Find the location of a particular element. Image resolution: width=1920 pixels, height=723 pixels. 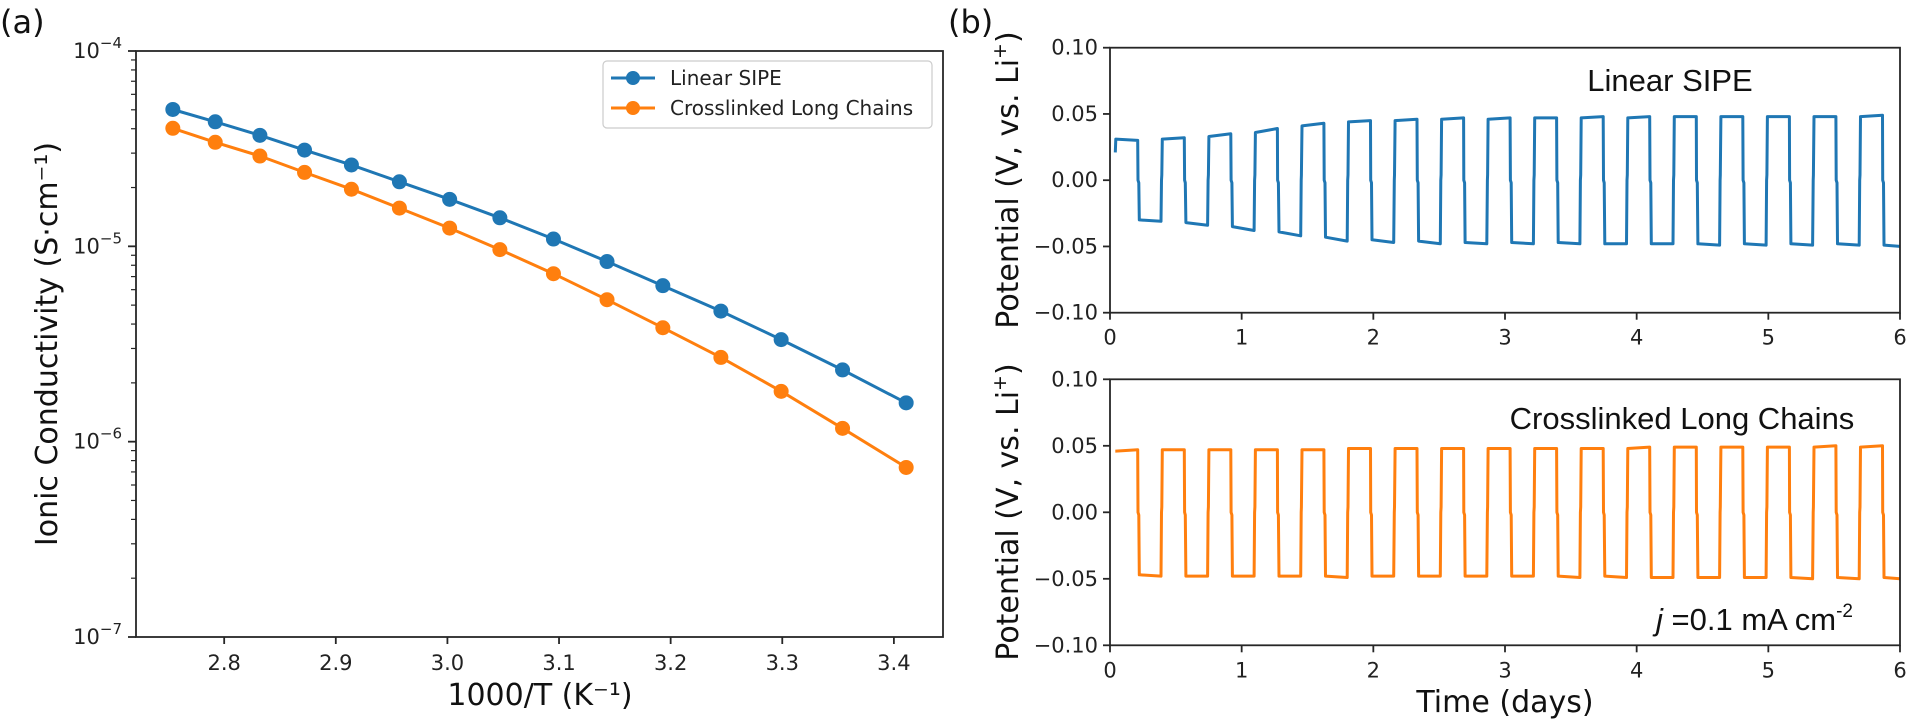

x-tick-label: 3.4 is located at coordinates (893, 663).